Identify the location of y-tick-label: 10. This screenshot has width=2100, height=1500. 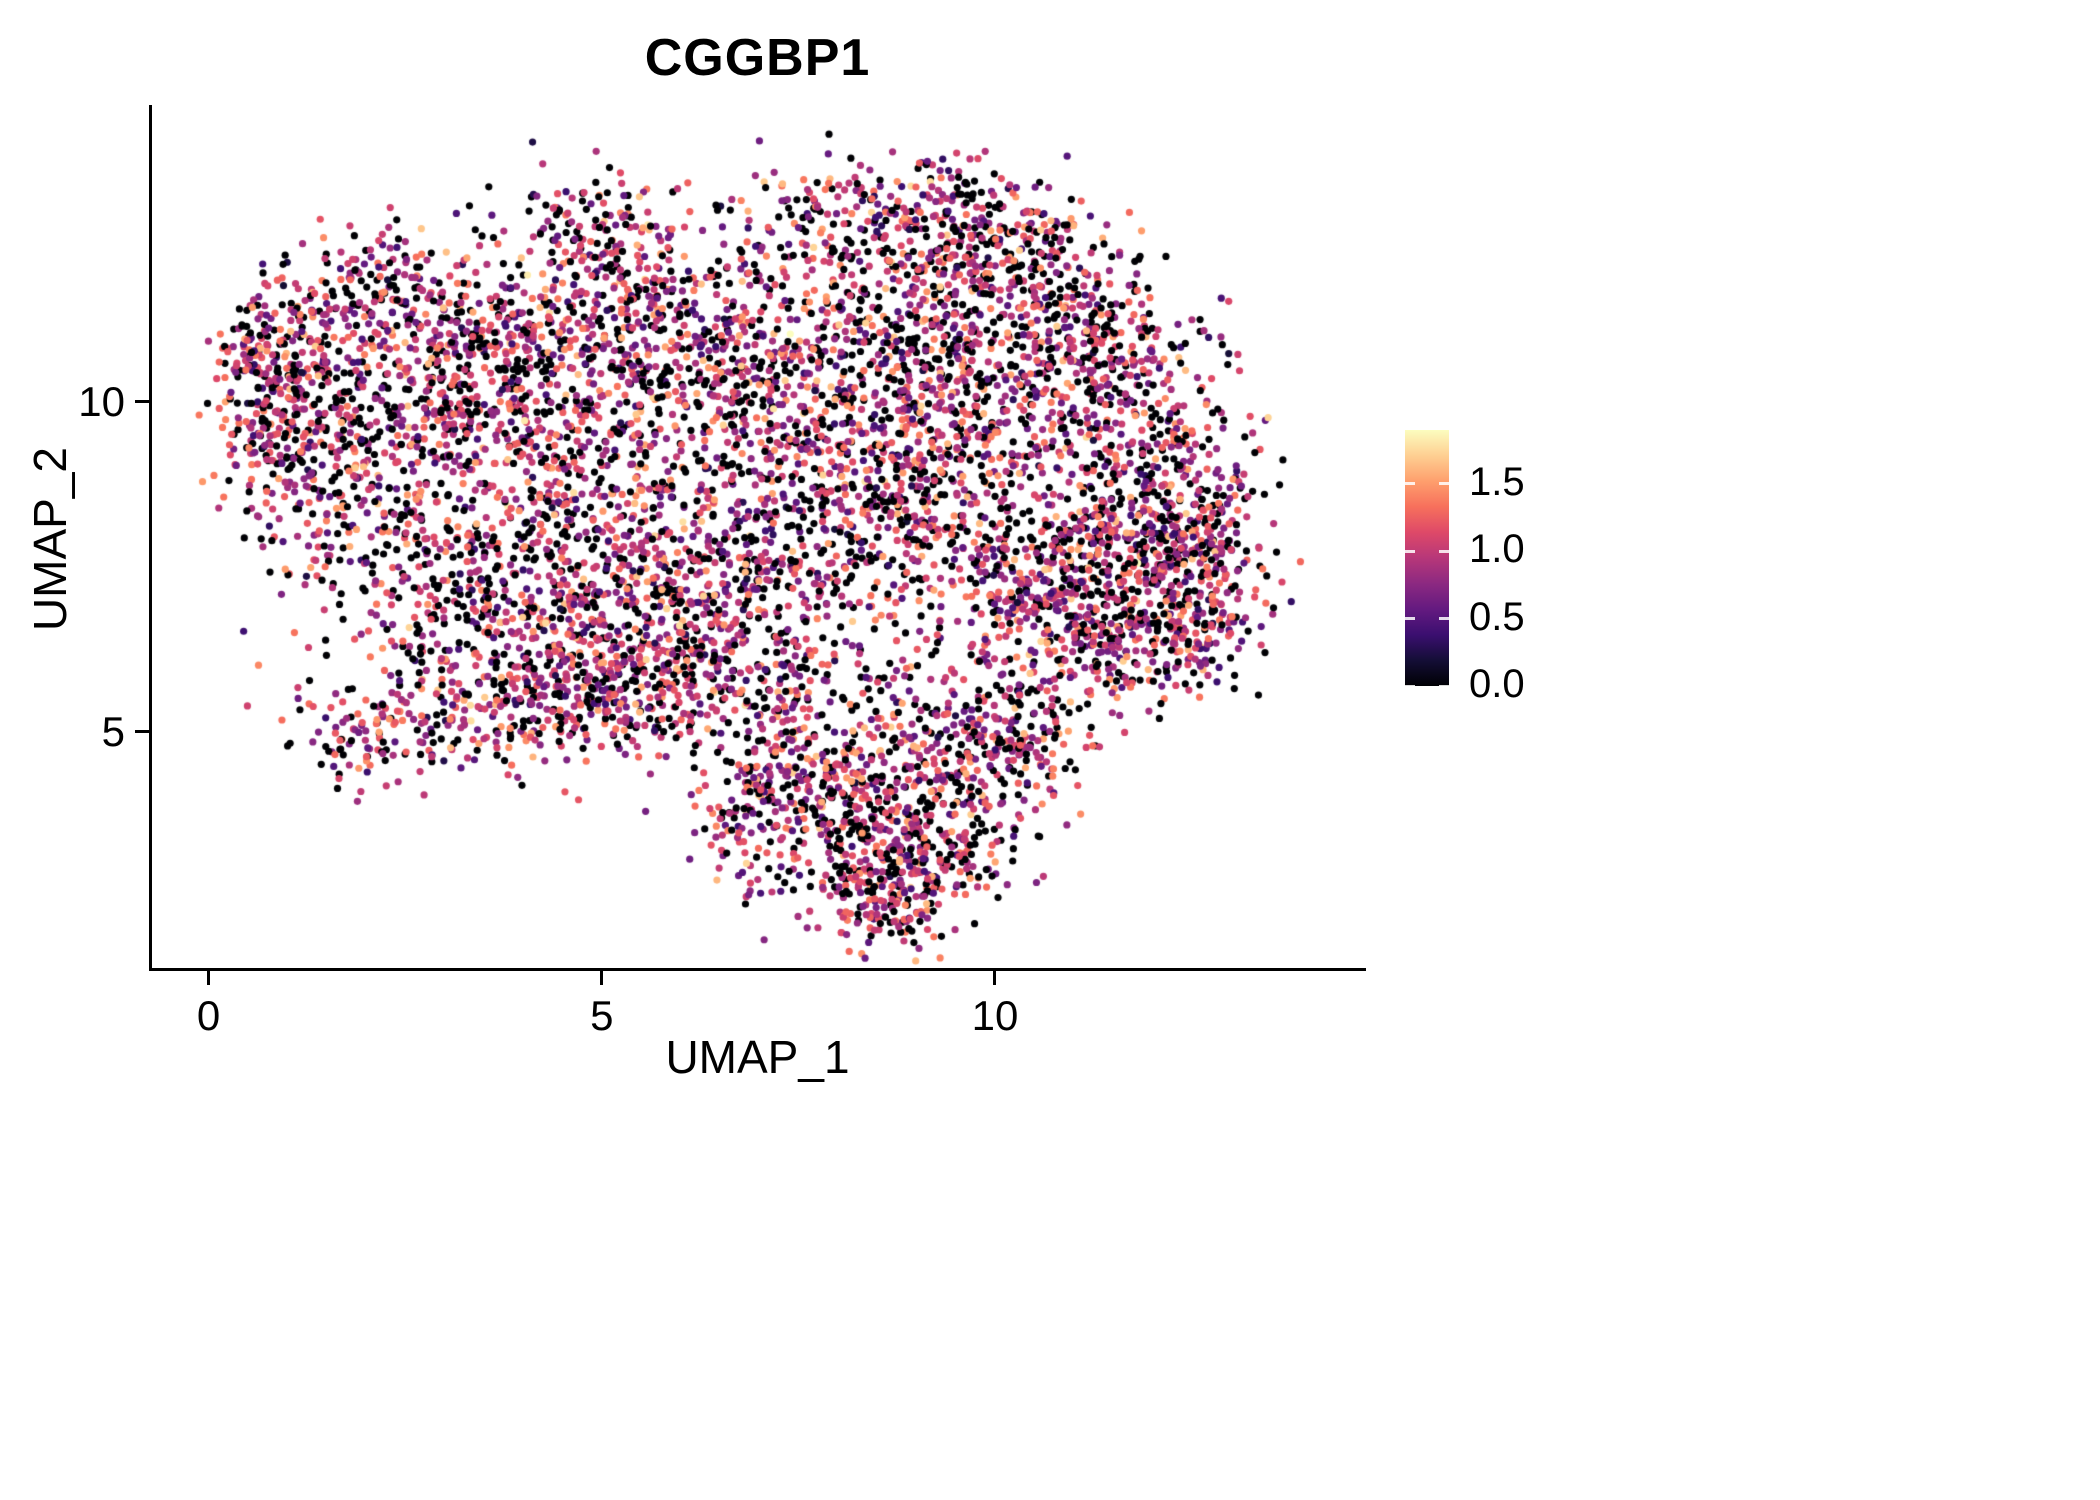
(101, 401).